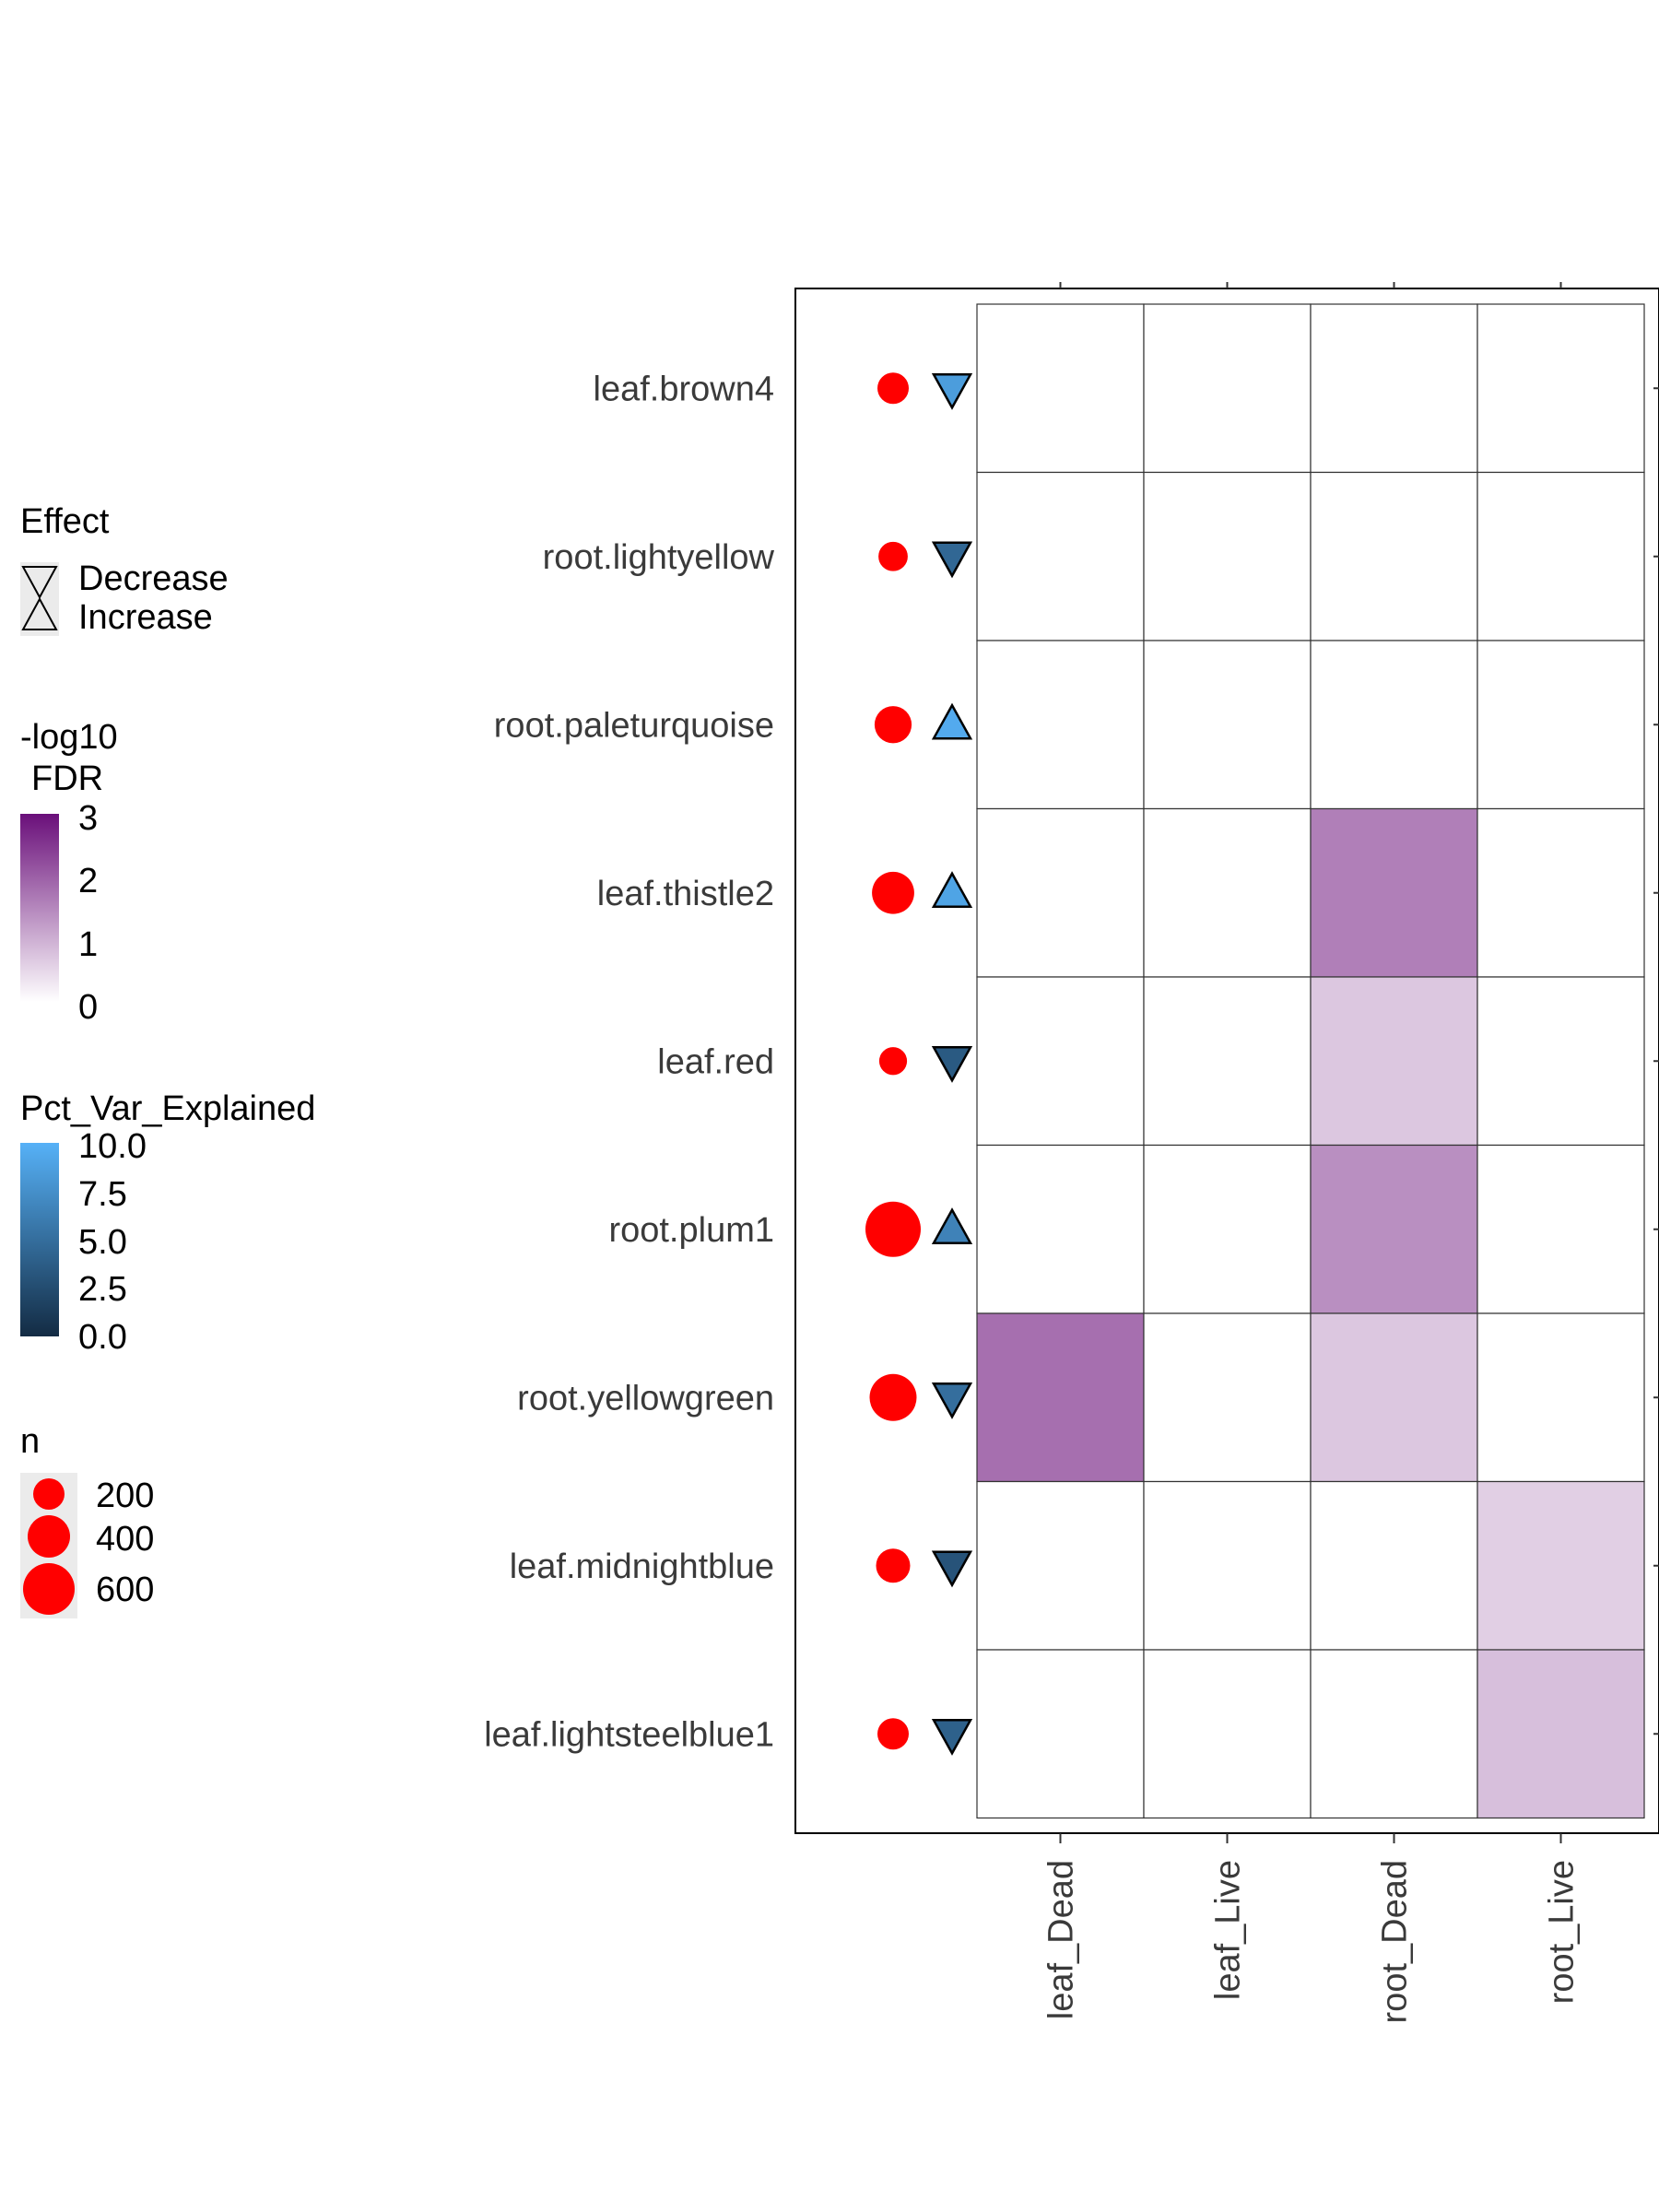 This screenshot has width=1659, height=2212. What do you see at coordinates (167, 1223) in the screenshot?
I see `pct-legend: Pct_Var_Explained 10.0 7.5 5.0 2.5 0.0` at bounding box center [167, 1223].